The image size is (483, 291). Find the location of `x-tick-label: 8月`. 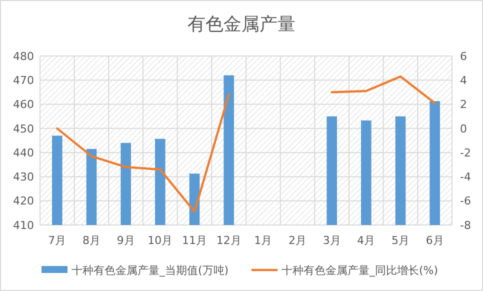

x-tick-label: 8月 is located at coordinates (91, 240).